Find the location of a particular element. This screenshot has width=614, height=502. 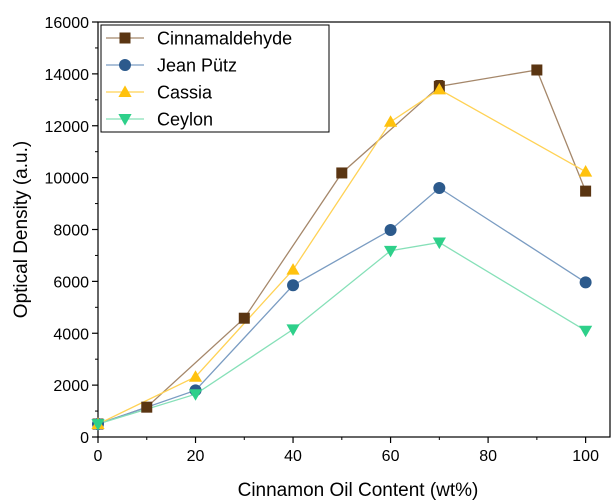

x-axis-title: Cinnamon Oil Content (wt%) is located at coordinates (358, 490).